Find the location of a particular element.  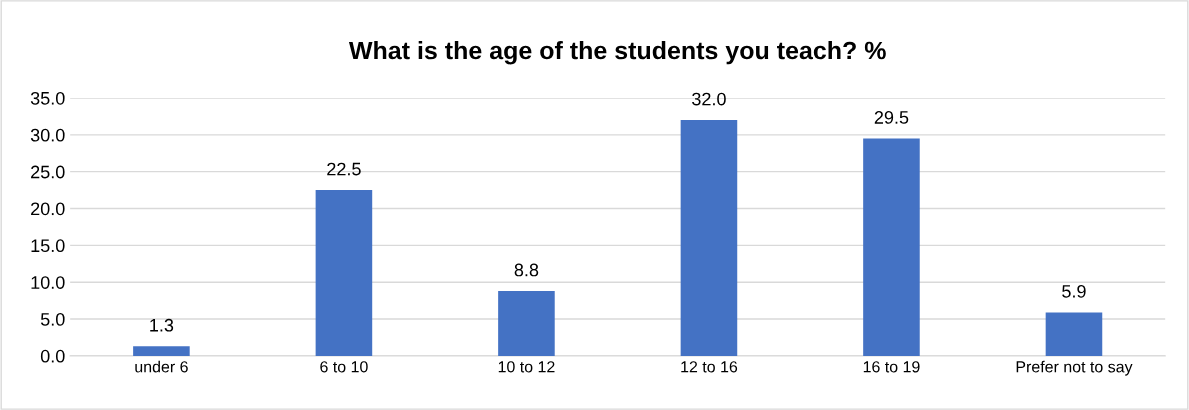

data-label: 29.5 is located at coordinates (891, 117).